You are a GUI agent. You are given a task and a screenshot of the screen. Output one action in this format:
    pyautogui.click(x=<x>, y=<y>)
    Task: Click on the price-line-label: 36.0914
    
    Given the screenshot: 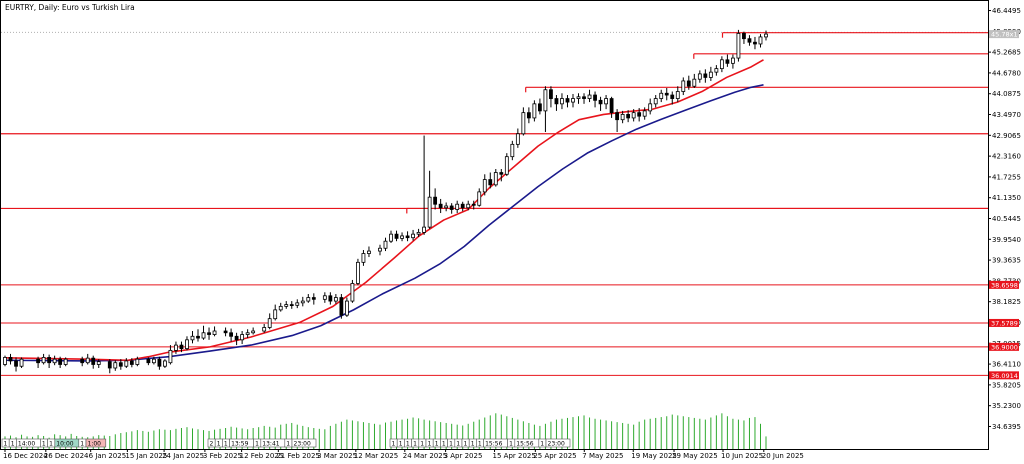 What is the action you would take?
    pyautogui.click(x=1004, y=376)
    